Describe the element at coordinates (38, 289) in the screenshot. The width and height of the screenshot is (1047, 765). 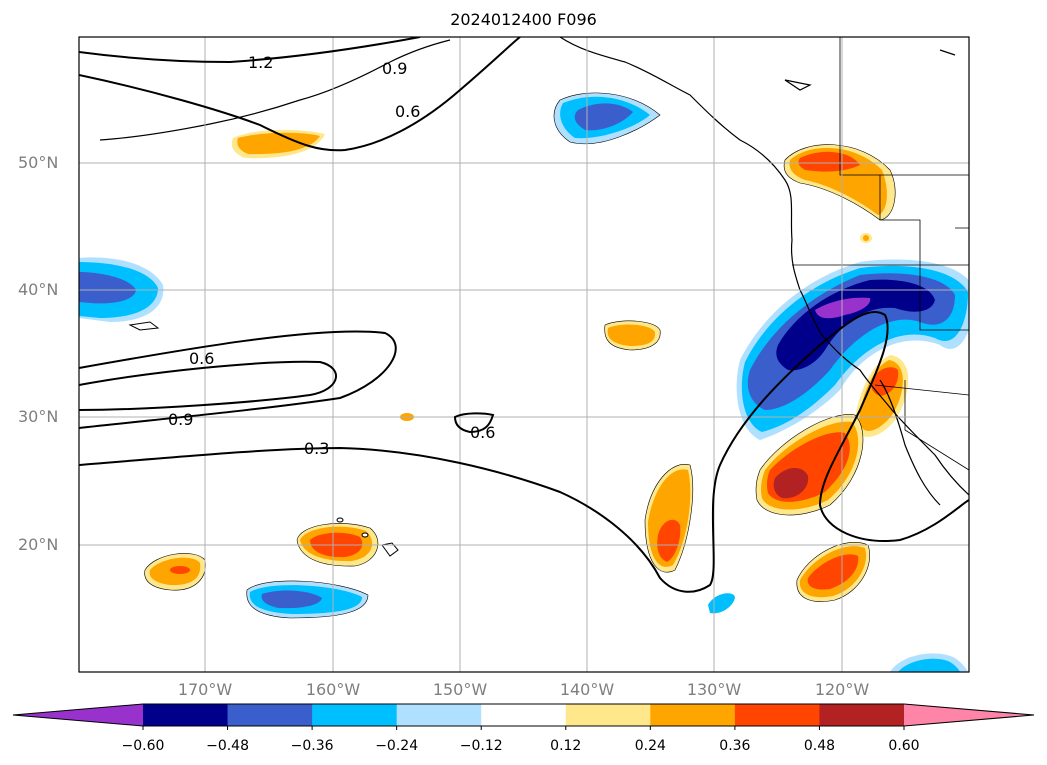
I see `lat-label: 40°N` at that location.